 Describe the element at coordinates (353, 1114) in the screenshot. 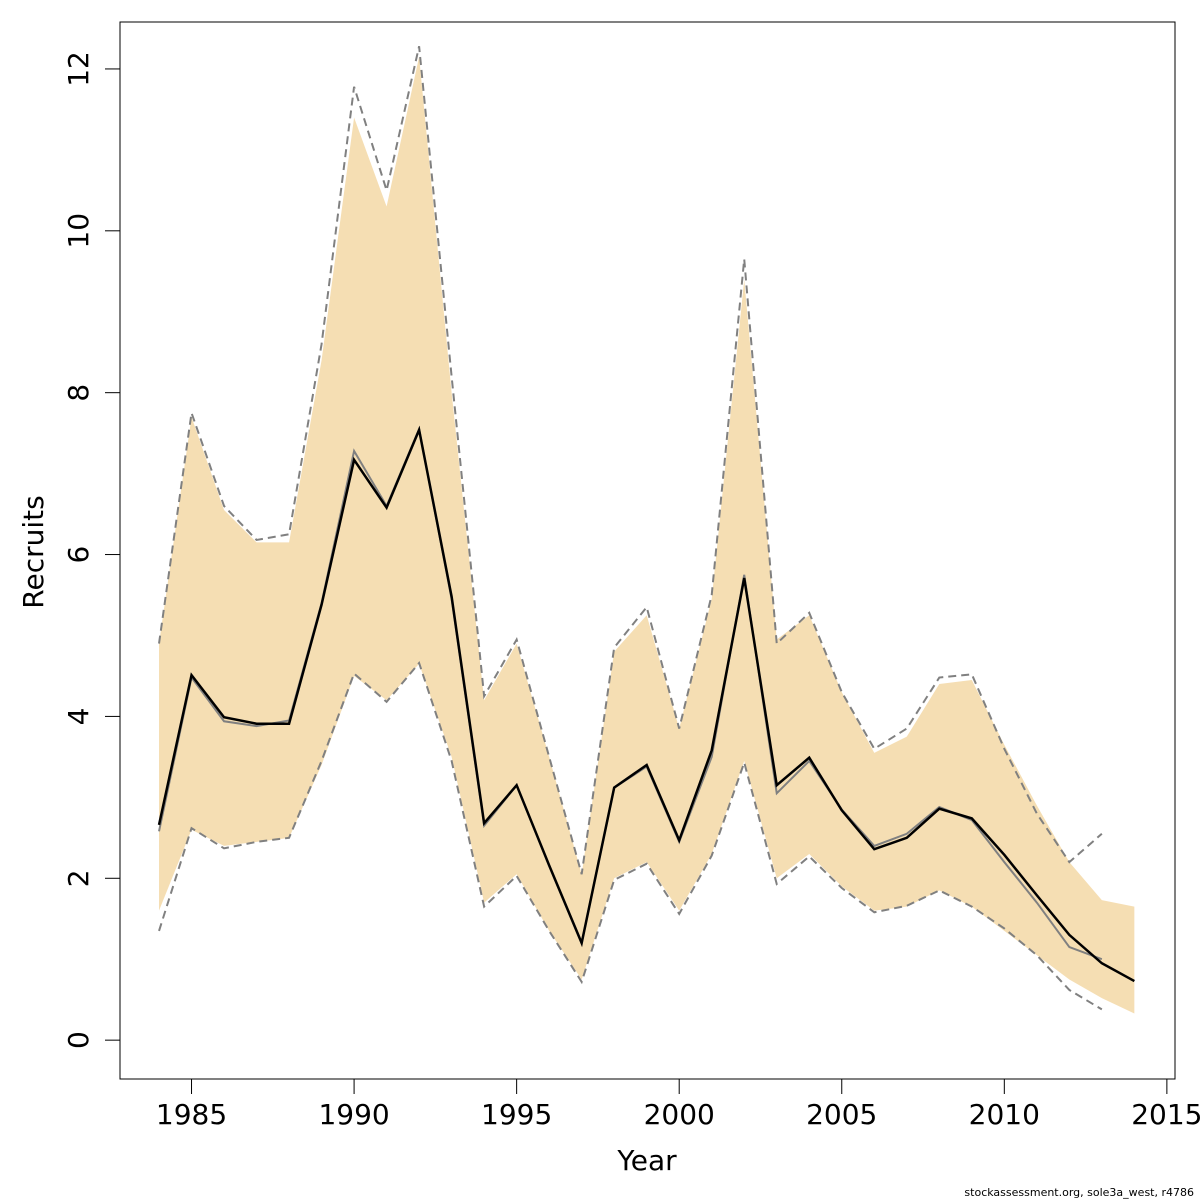

I see `x-tick-label: 1990` at that location.